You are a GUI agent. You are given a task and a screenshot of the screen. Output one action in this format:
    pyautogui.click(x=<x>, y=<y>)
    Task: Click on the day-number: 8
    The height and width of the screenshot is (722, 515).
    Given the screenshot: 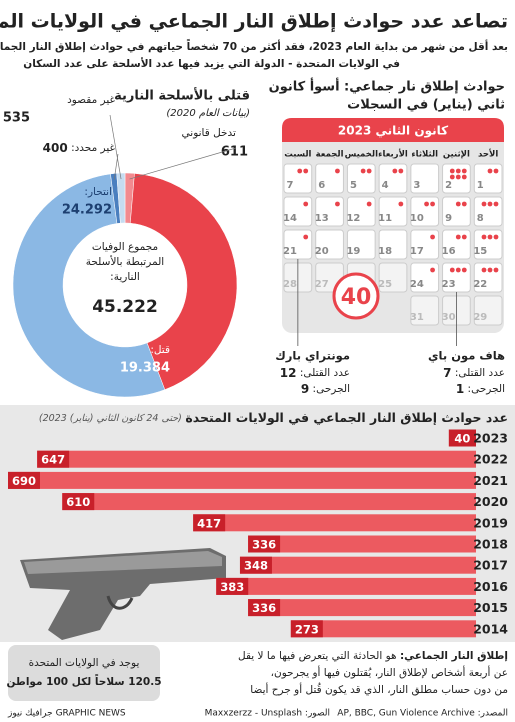 What is the action you would take?
    pyautogui.click(x=480, y=218)
    